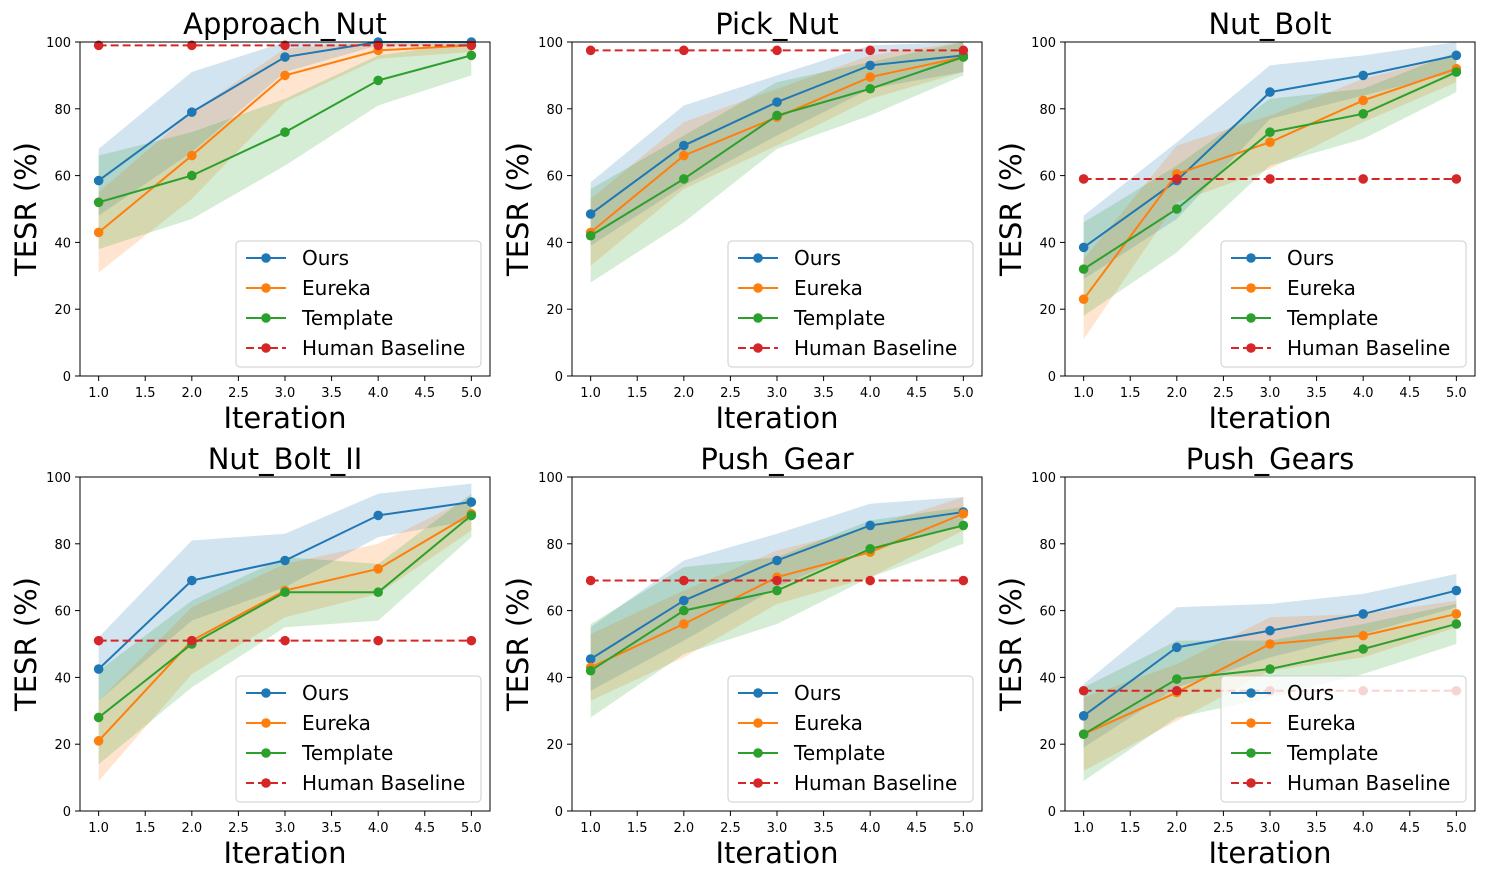  I want to click on y-tick-label: 0, so click(559, 377).